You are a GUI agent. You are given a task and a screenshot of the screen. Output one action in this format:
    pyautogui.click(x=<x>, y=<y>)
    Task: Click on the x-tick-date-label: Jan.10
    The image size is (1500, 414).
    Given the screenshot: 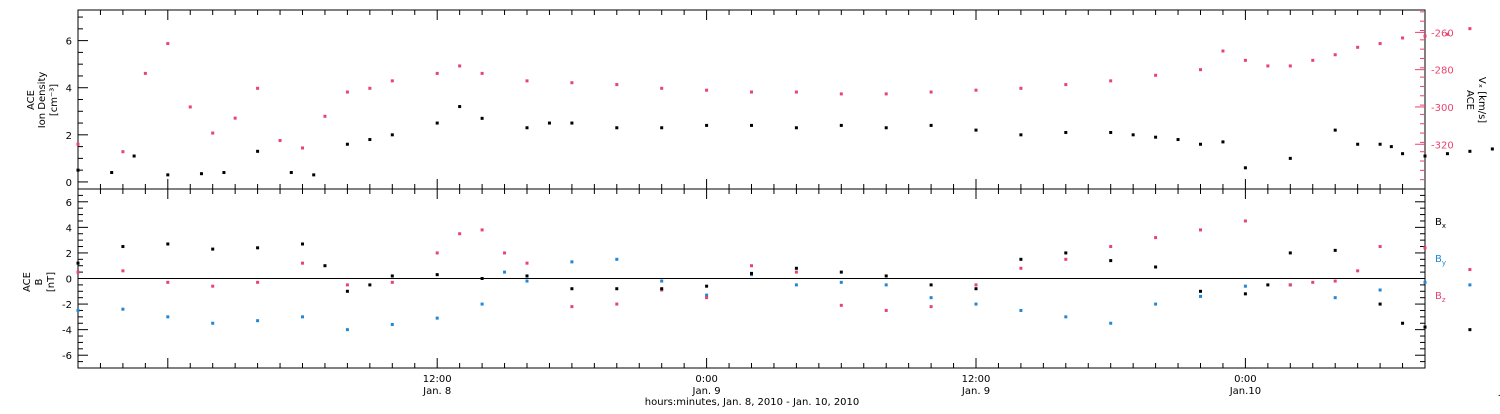 What is the action you would take?
    pyautogui.click(x=1245, y=391)
    